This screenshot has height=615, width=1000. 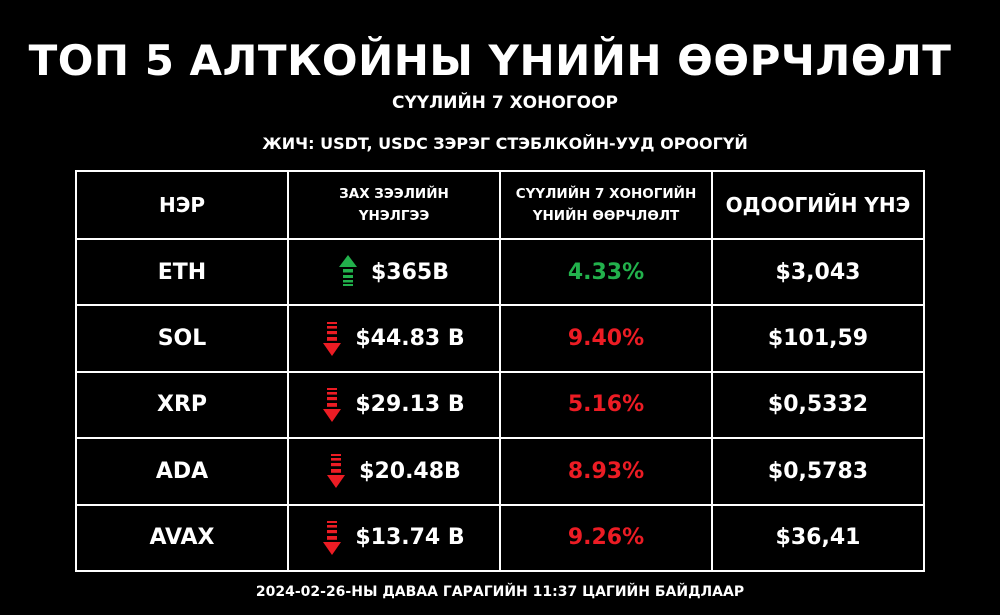 I want to click on coin-name: ADA, so click(x=182, y=471).